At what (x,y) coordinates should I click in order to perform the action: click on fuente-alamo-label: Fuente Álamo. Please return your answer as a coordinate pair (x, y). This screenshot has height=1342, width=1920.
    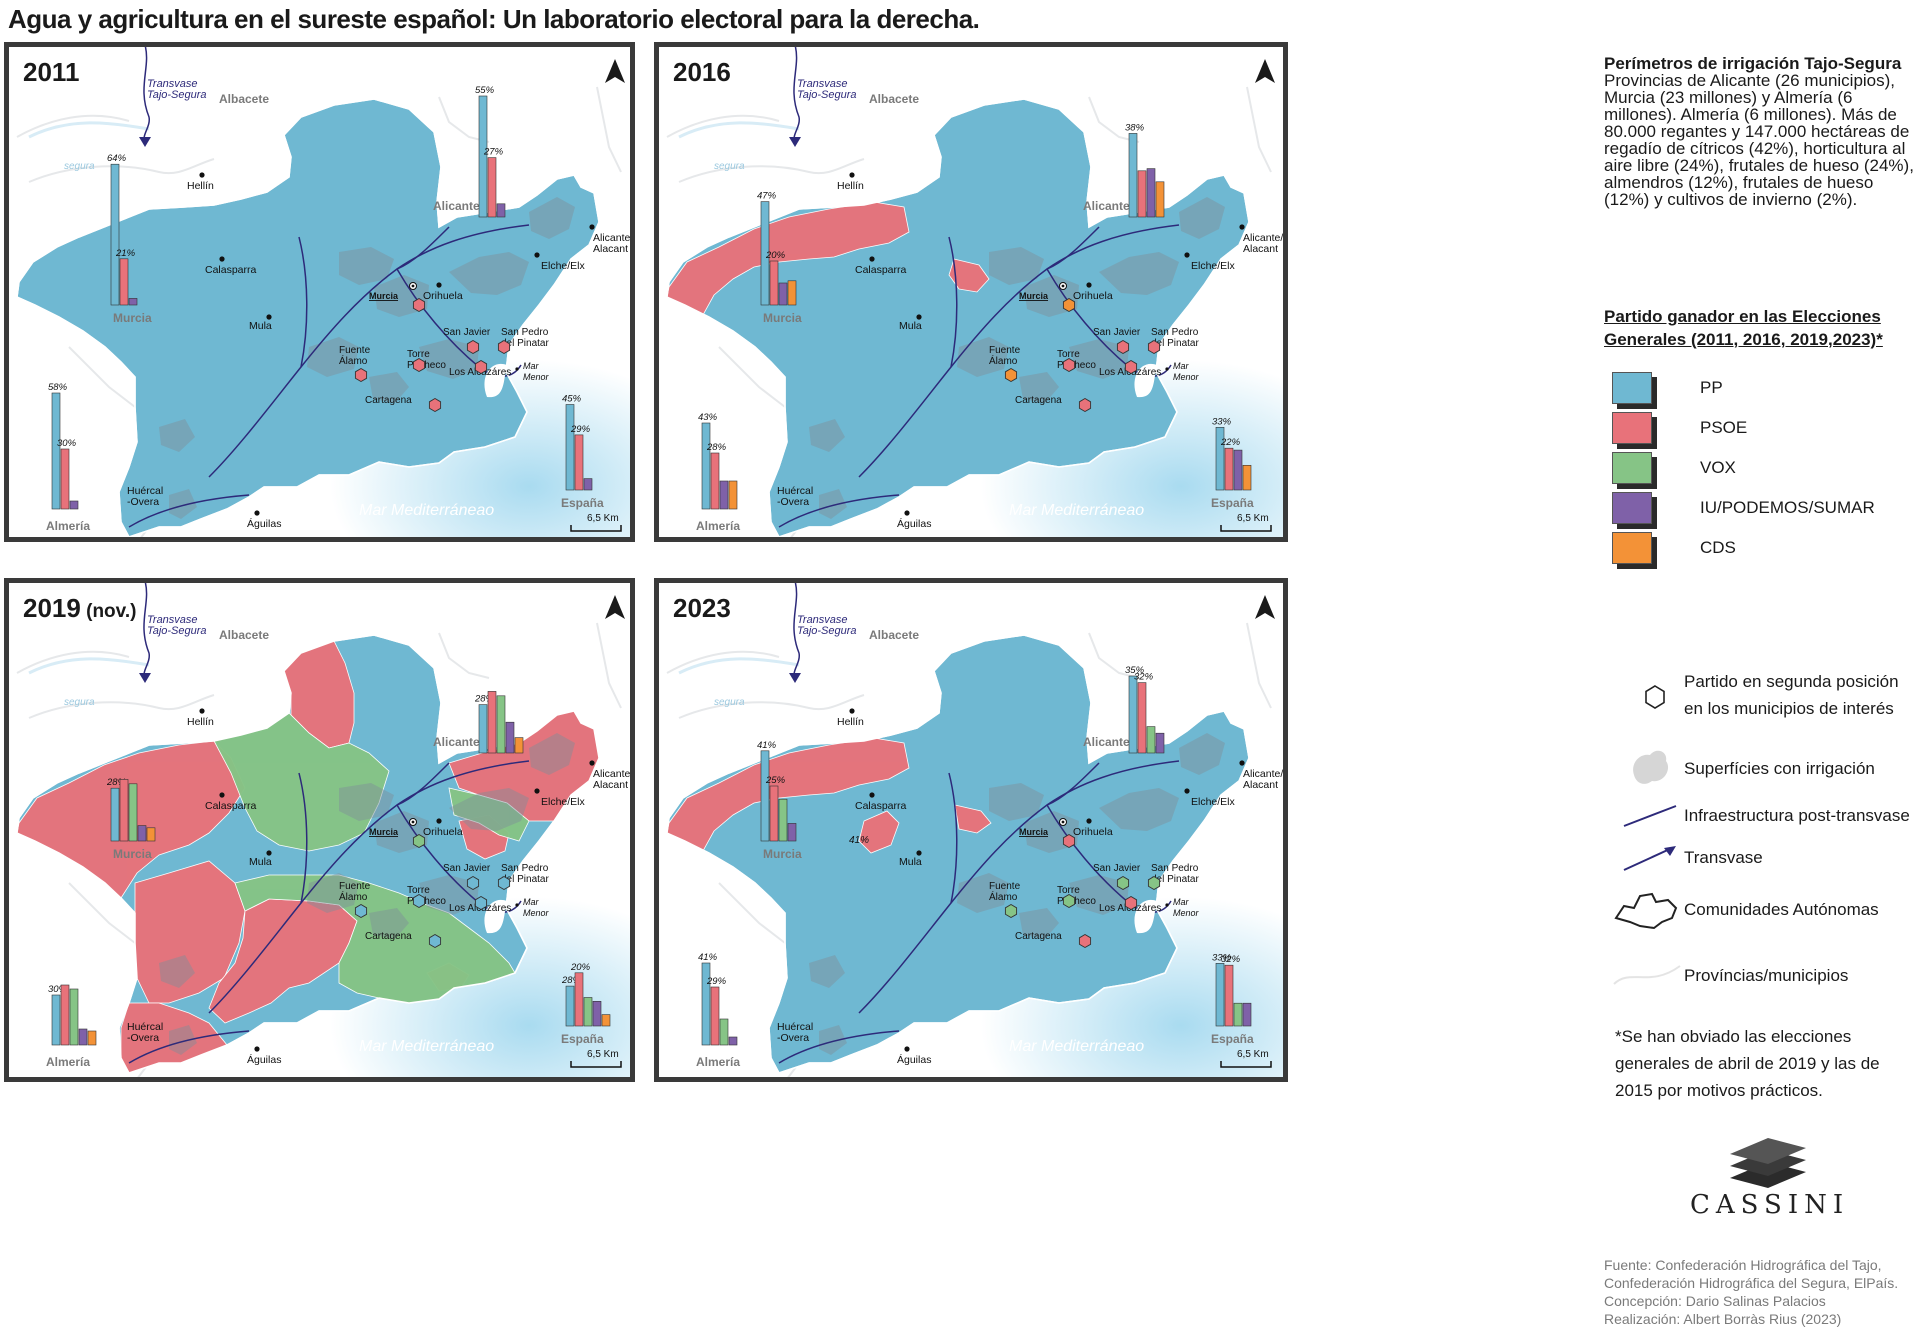
    Looking at the image, I should click on (1005, 356).